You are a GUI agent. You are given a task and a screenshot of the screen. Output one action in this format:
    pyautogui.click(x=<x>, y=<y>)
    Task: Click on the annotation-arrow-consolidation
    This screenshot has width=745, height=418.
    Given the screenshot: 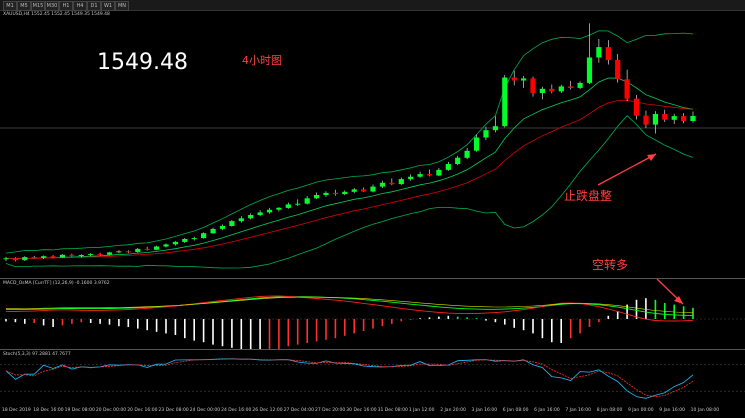 What is the action you would take?
    pyautogui.click(x=627, y=169)
    